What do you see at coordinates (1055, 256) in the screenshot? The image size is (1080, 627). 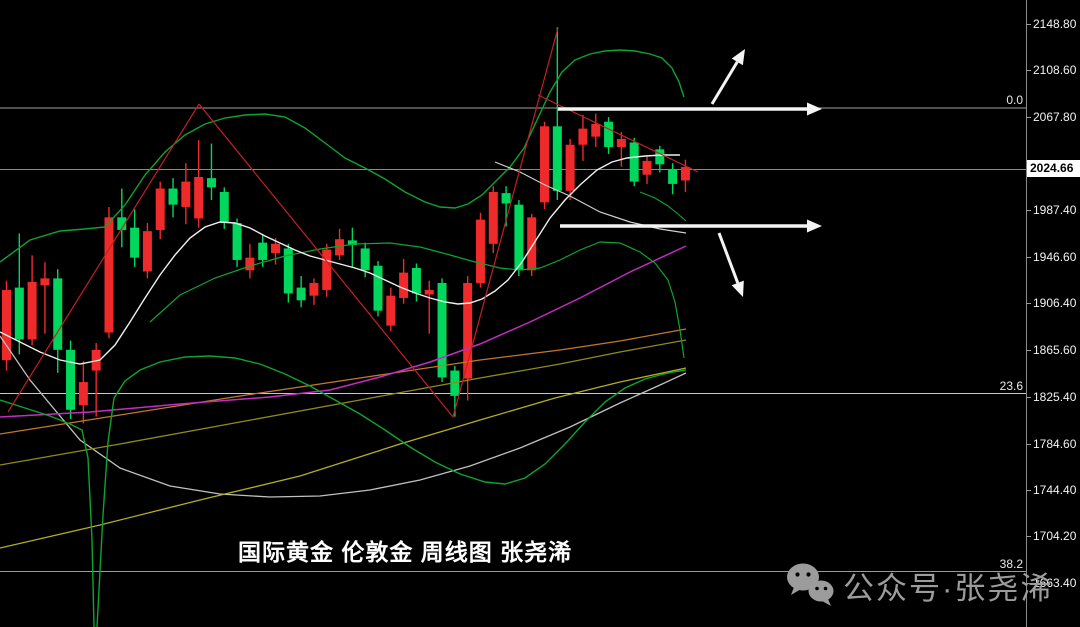 I see `axis-price-label: 1946.60` at bounding box center [1055, 256].